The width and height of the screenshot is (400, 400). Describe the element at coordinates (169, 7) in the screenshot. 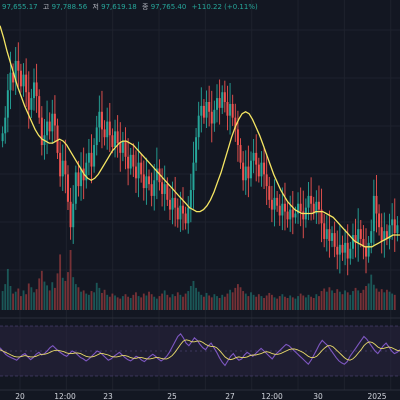

I see `close-value: 97,765.40` at that location.